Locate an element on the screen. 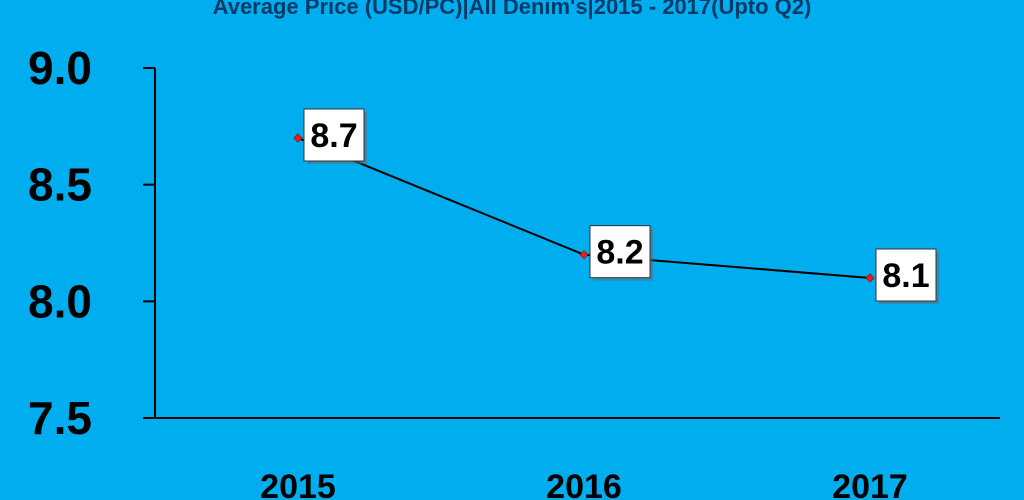 Image resolution: width=1024 pixels, height=500 pixels. y-tick-label: 9.0 is located at coordinates (60, 68).